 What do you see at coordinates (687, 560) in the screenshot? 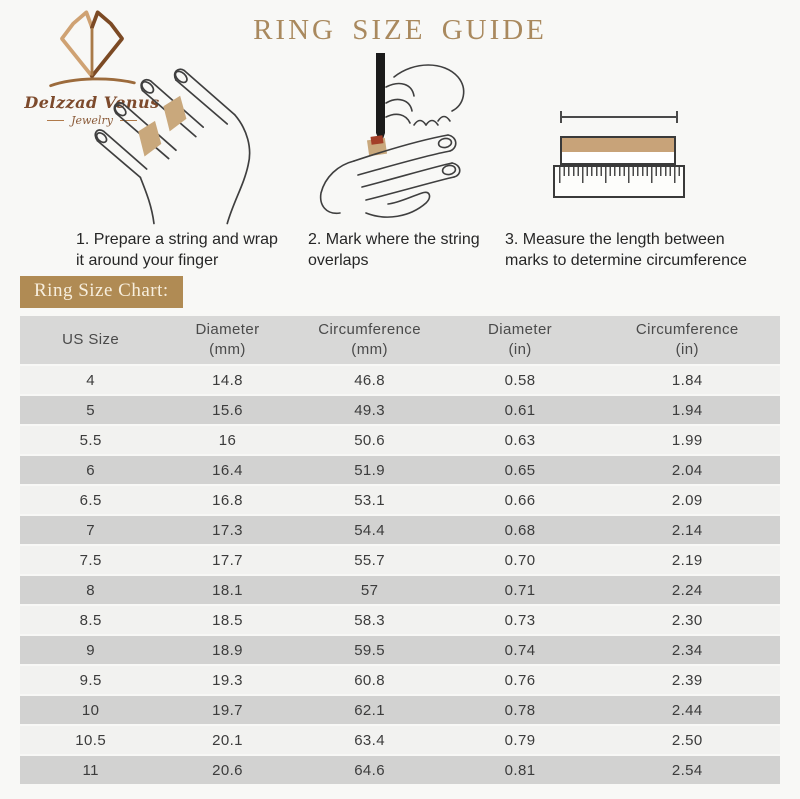
I see `table-cell: 2.19` at bounding box center [687, 560].